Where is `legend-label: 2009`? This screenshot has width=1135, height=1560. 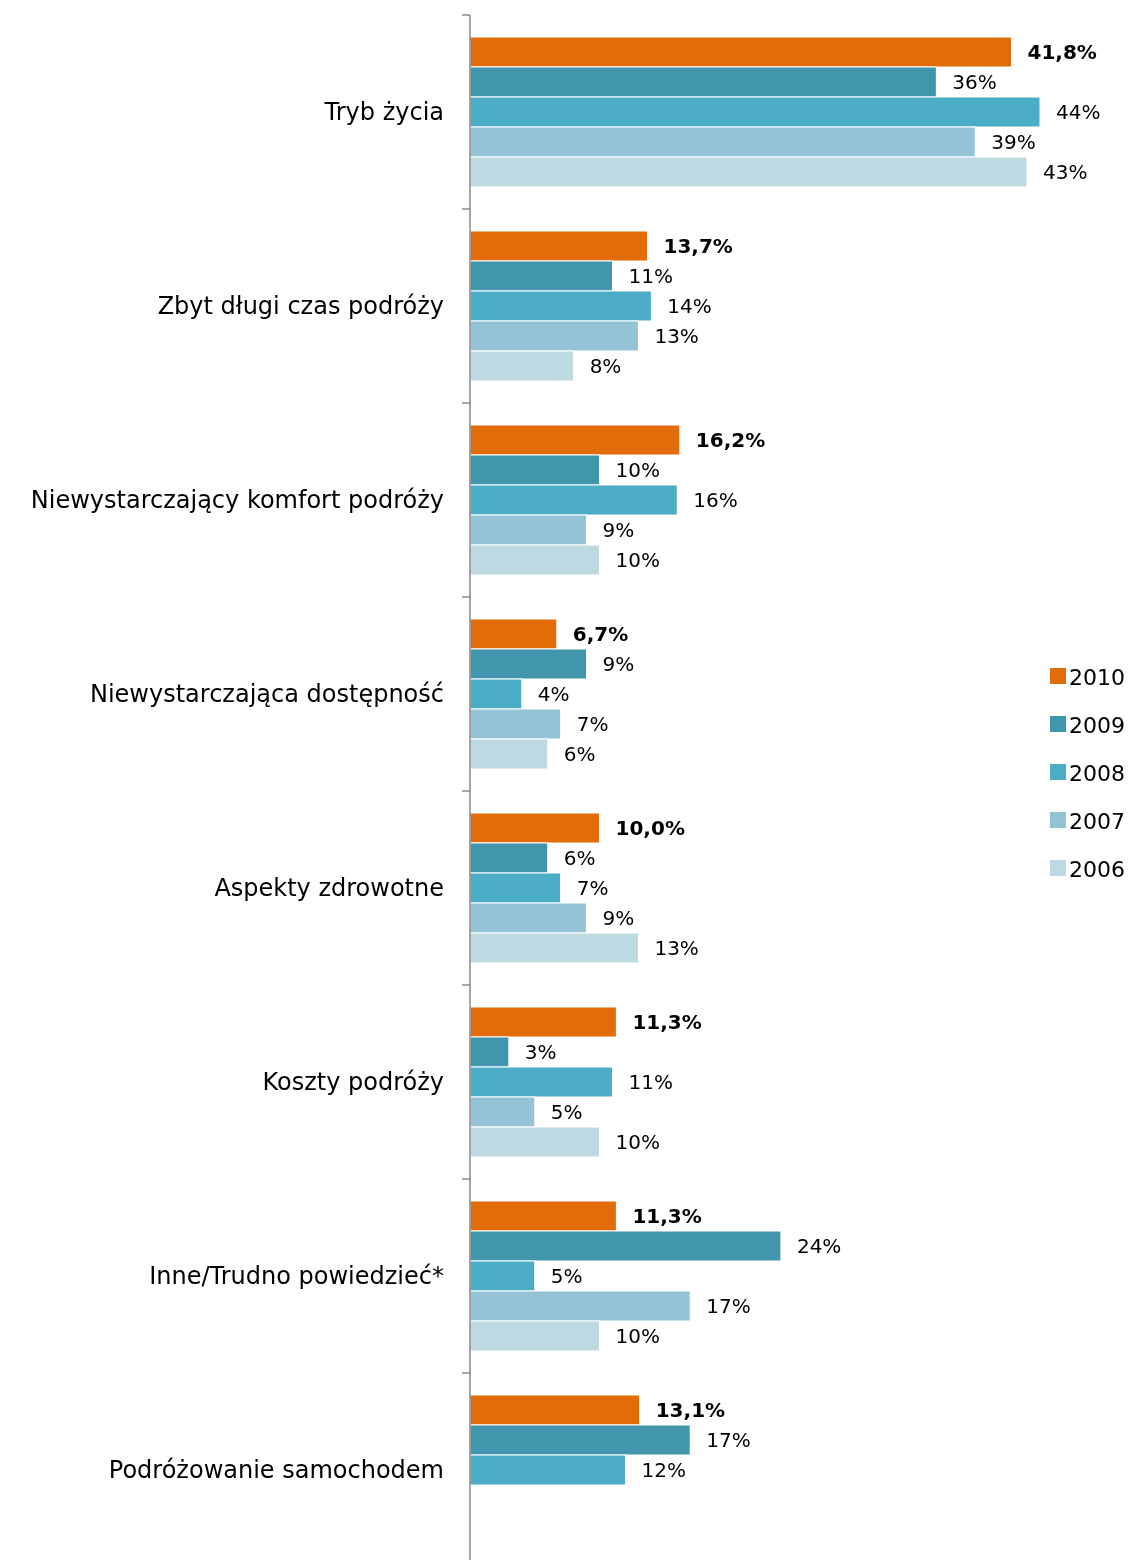
legend-label: 2009 is located at coordinates (1097, 725).